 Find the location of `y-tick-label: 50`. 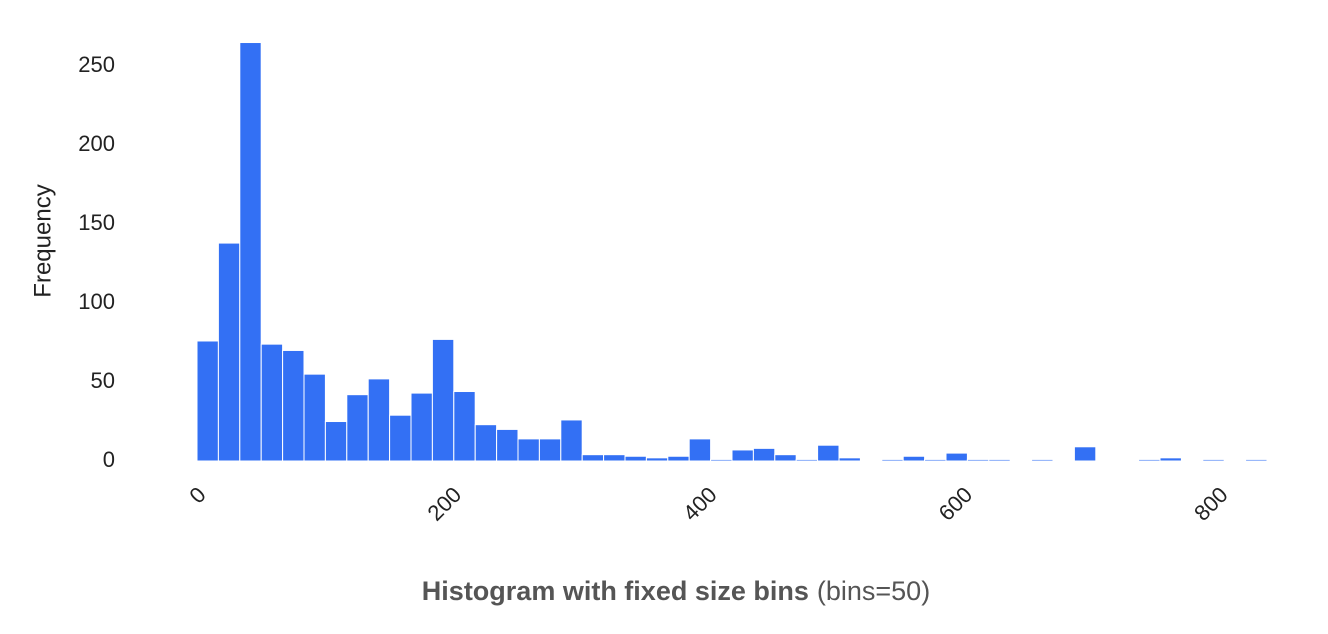

y-tick-label: 50 is located at coordinates (103, 380).